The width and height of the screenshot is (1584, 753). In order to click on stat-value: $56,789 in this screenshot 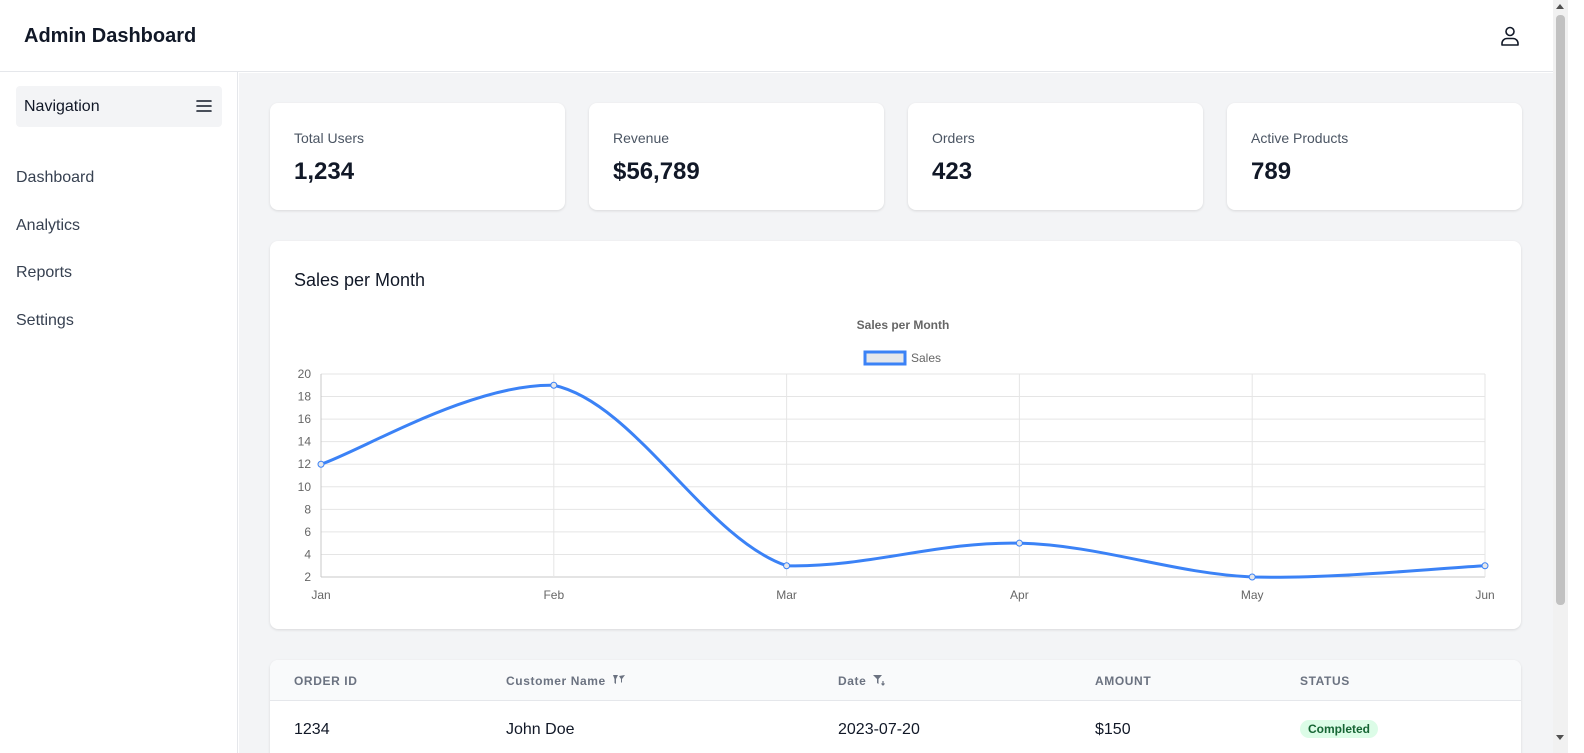, I will do `click(656, 171)`.